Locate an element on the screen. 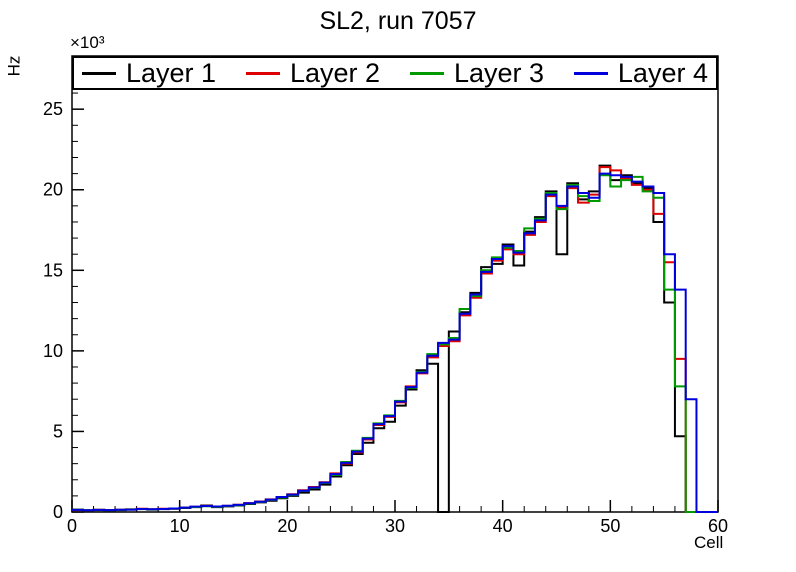 This screenshot has width=796, height=572. y-tick-label: 15 is located at coordinates (53, 270).